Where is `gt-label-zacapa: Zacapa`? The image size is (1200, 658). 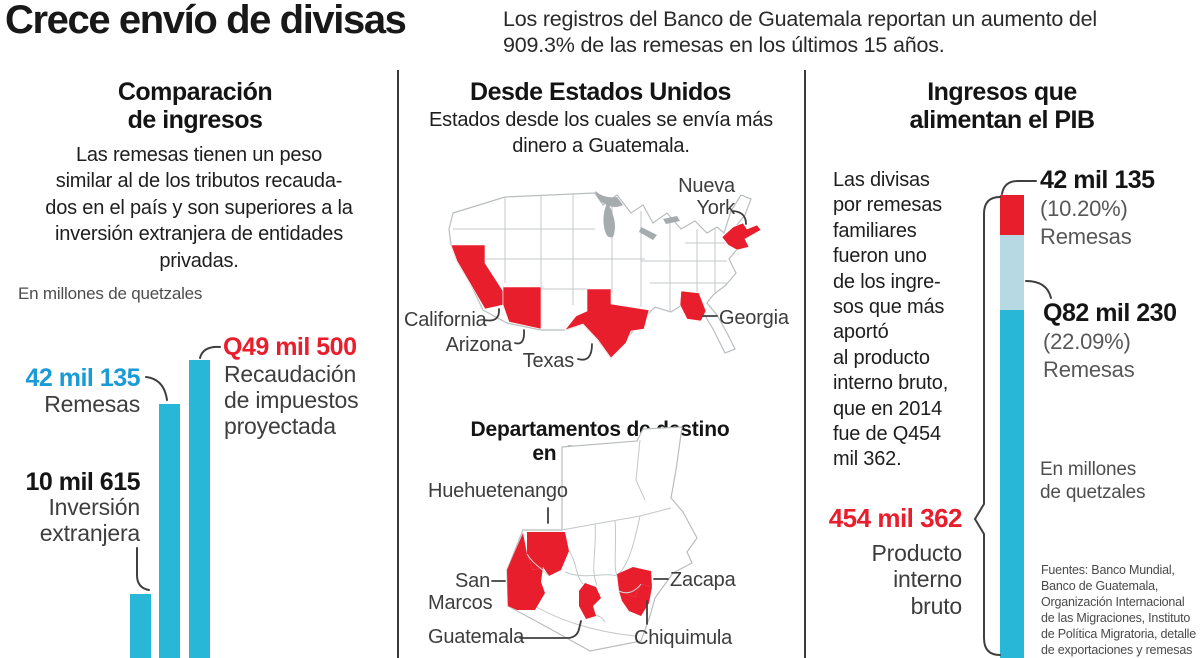
gt-label-zacapa: Zacapa is located at coordinates (703, 580).